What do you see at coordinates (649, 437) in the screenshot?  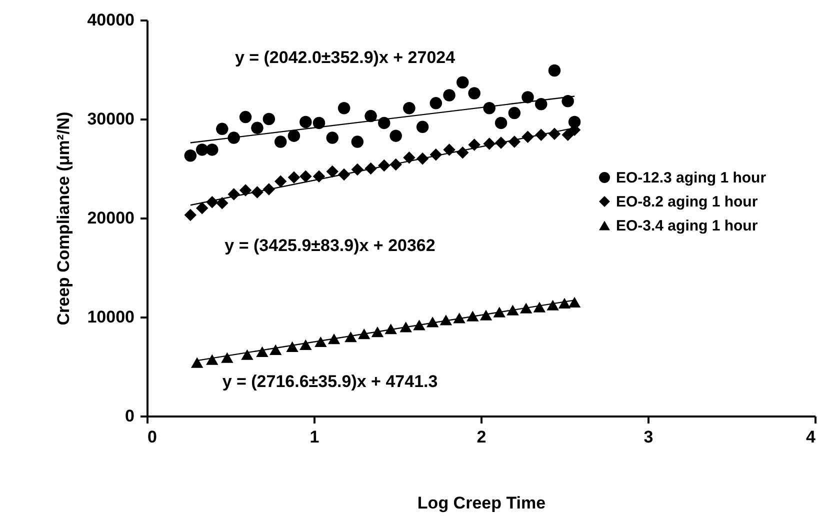 I see `x-tick-label: 3` at bounding box center [649, 437].